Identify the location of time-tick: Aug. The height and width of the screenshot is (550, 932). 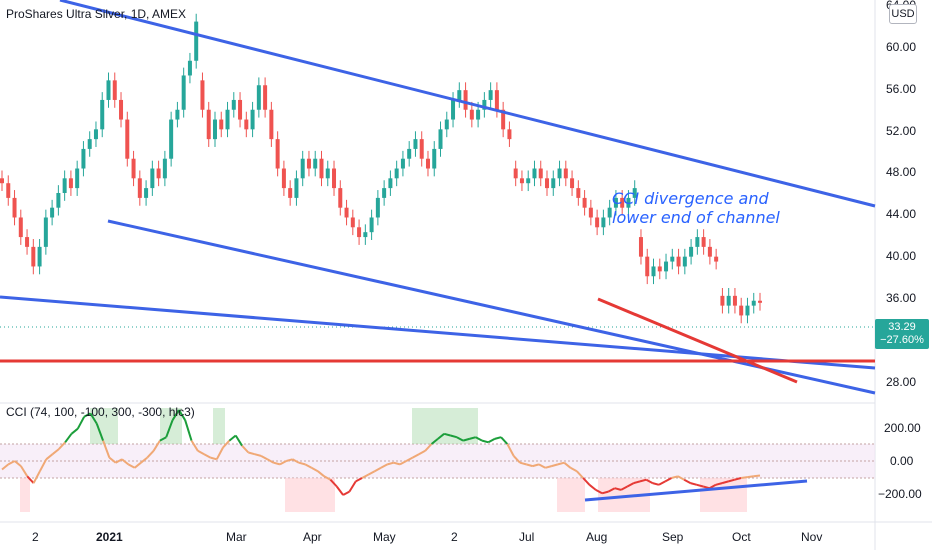
(596, 537).